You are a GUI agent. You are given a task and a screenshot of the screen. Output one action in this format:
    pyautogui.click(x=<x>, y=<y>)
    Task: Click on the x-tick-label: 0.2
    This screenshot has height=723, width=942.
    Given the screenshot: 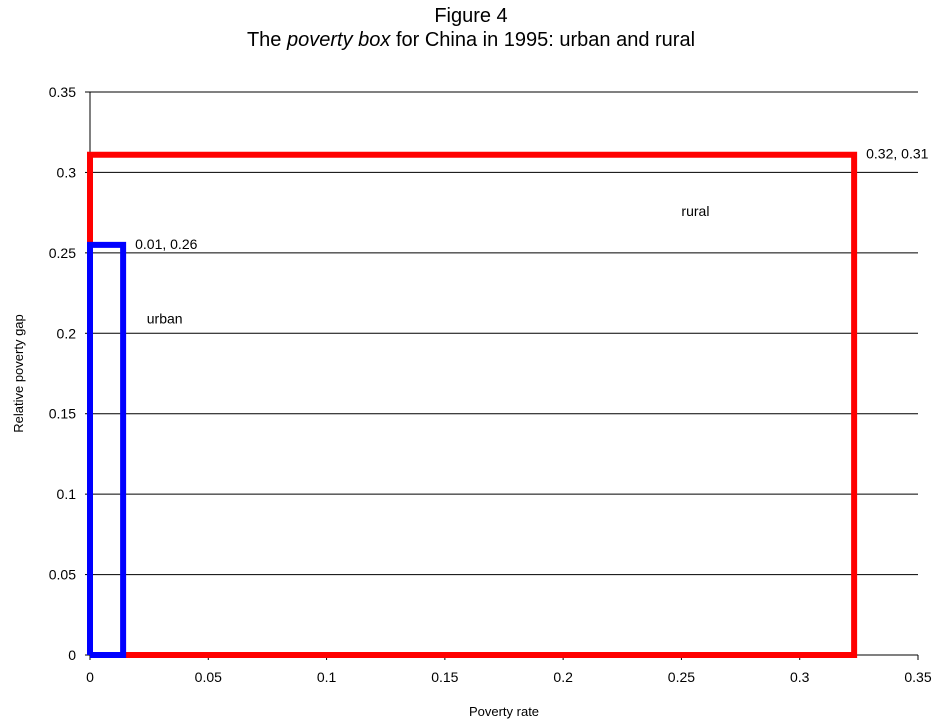 What is the action you would take?
    pyautogui.click(x=563, y=677)
    